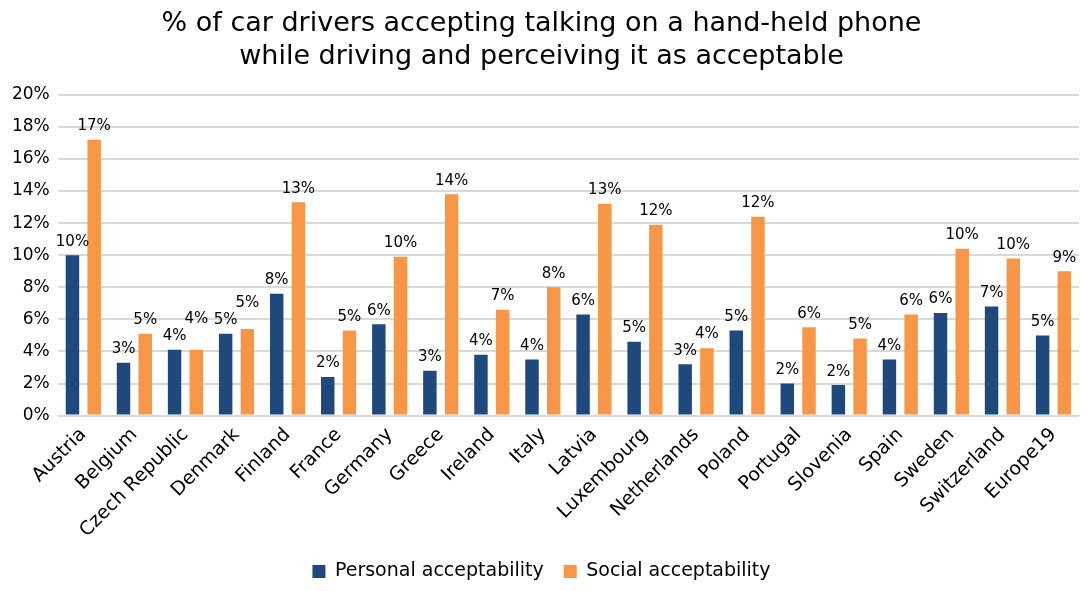 This screenshot has height=591, width=1089. What do you see at coordinates (30, 93) in the screenshot?
I see `y-tick-label: 20%` at bounding box center [30, 93].